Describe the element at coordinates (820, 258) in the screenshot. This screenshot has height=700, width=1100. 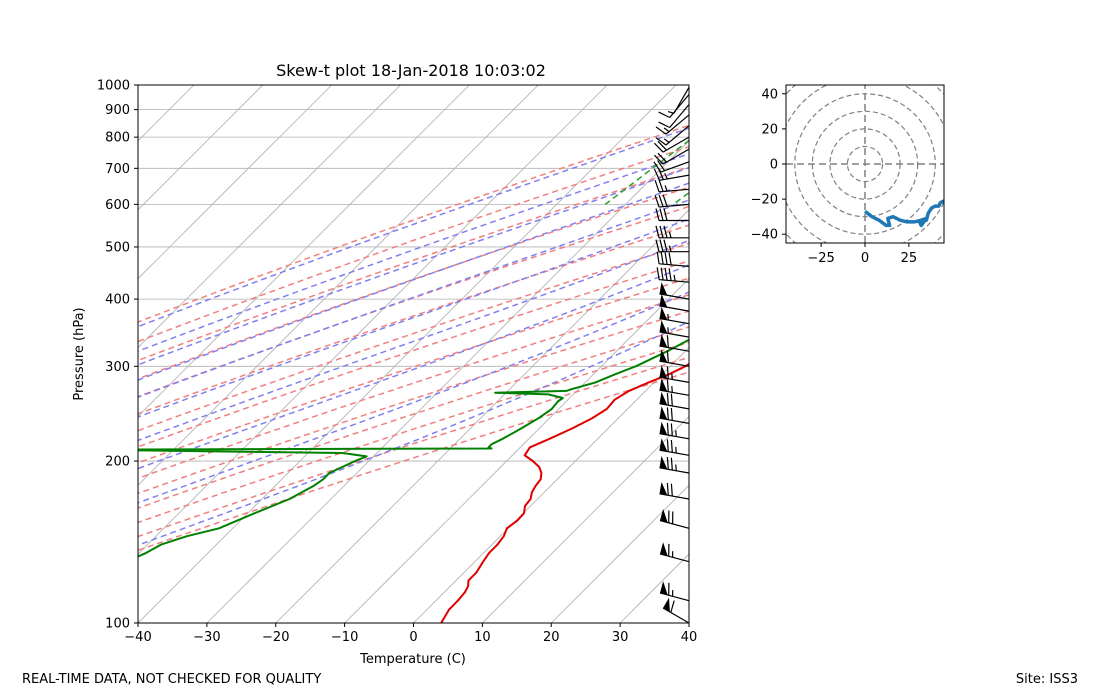
I see `hodograph-x-tick-label: −25` at that location.